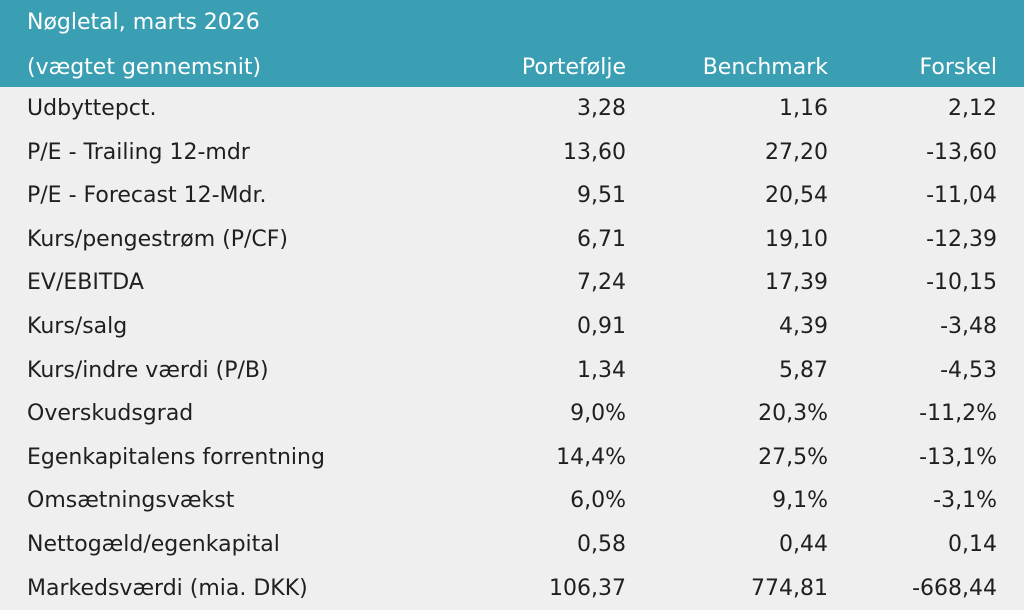 This screenshot has height=610, width=1024. What do you see at coordinates (958, 67) in the screenshot?
I see `column-header-difference: Forskel` at bounding box center [958, 67].